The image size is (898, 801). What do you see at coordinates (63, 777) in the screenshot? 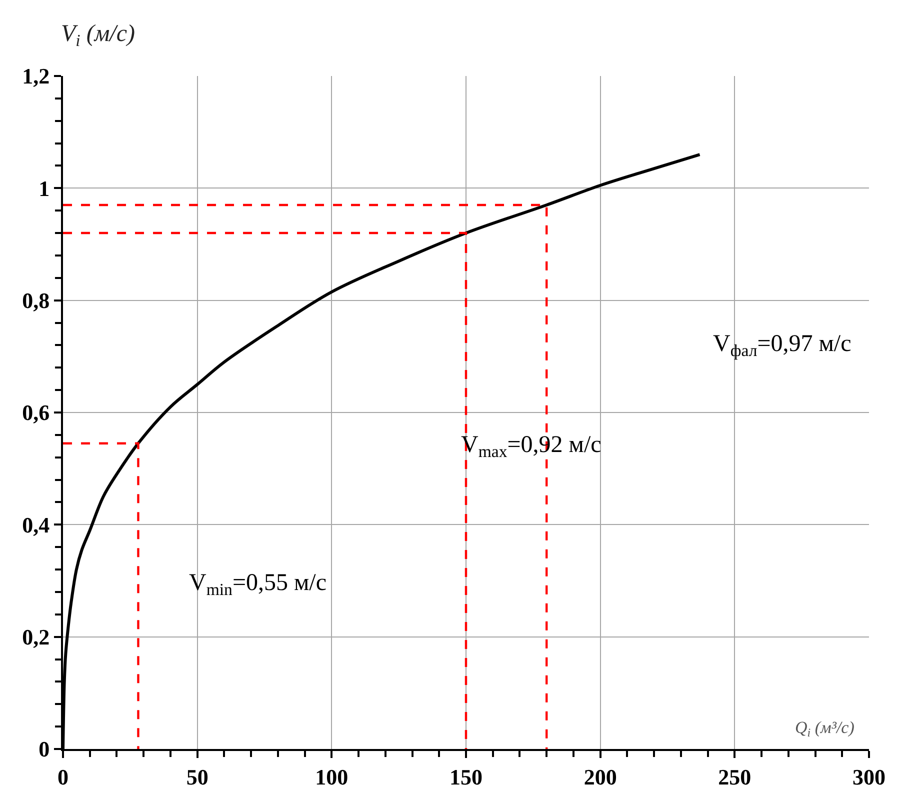
I see `x-tick-label: 0` at bounding box center [63, 777].